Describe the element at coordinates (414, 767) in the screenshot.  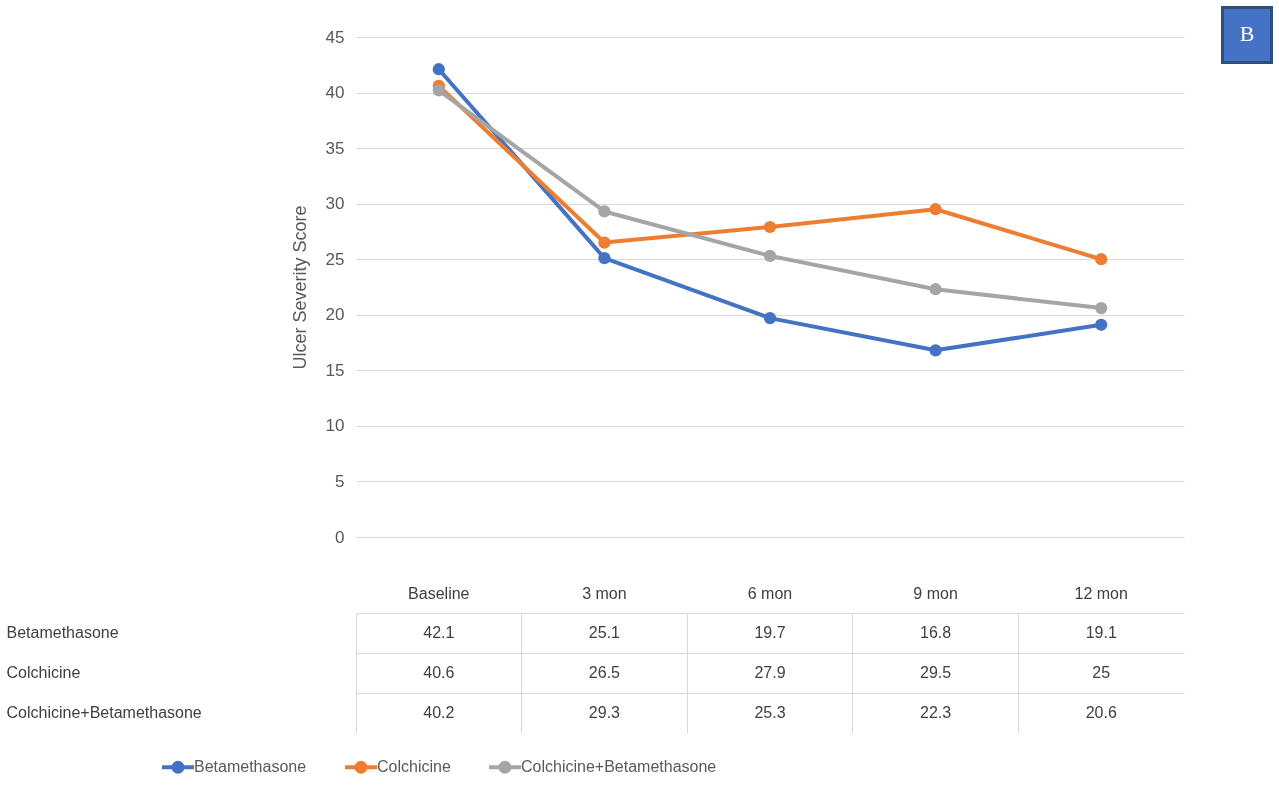
I see `legend-label: Colchicine` at that location.